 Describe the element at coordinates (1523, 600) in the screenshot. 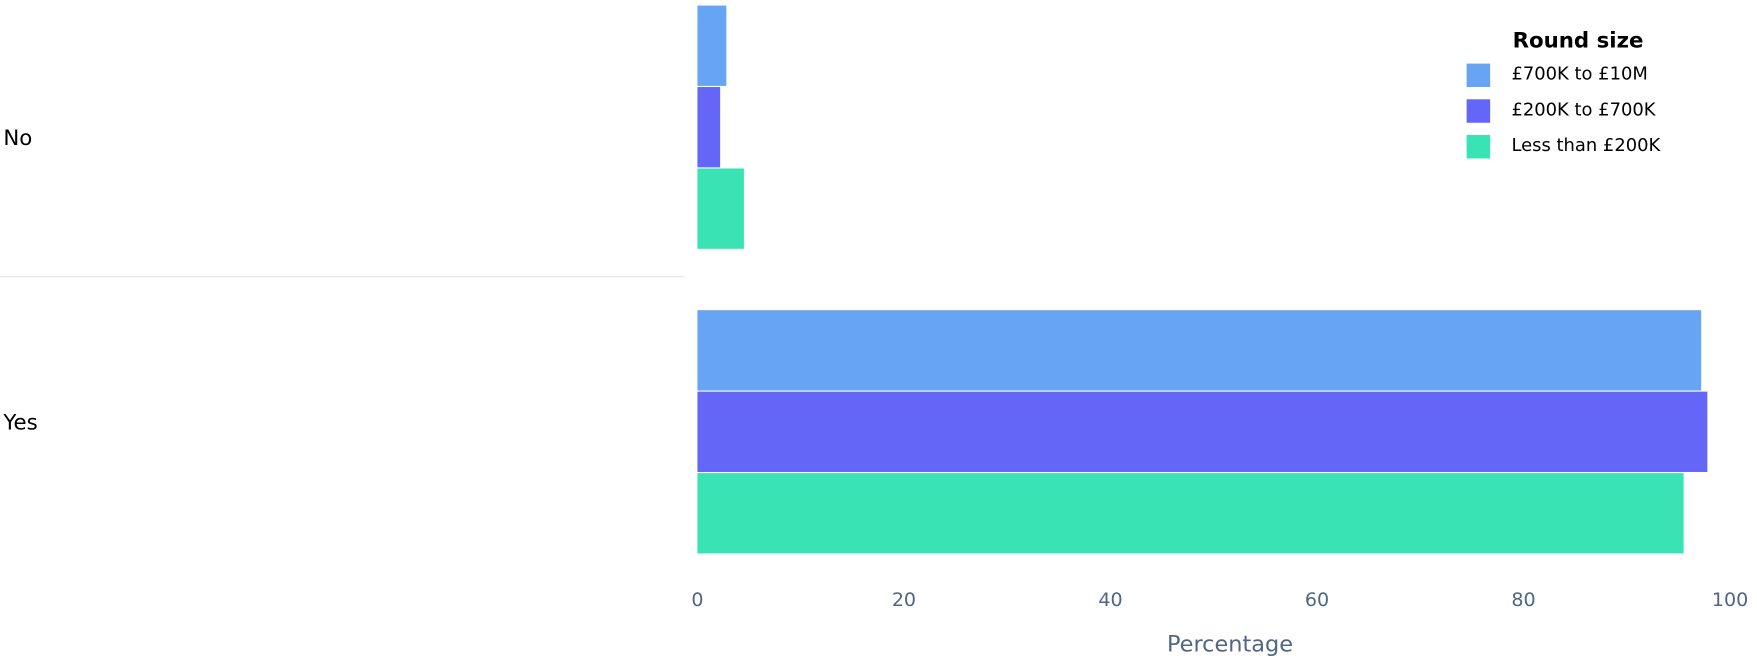

I see `x-tick-label: 80` at that location.